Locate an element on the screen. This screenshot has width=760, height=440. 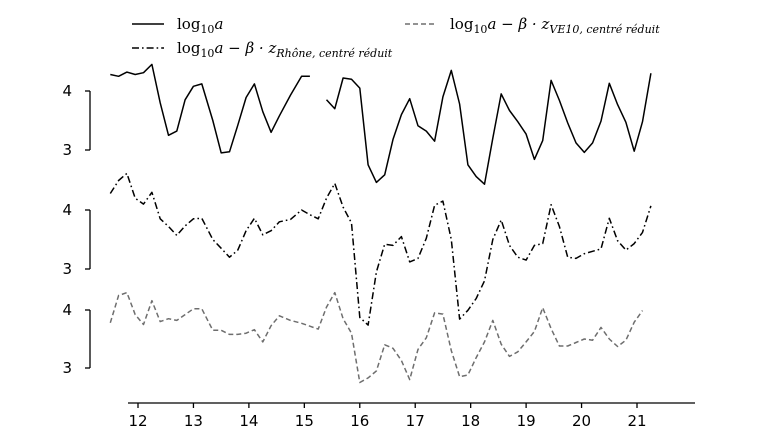
x-tick-label: 15 is located at coordinates (304, 421).